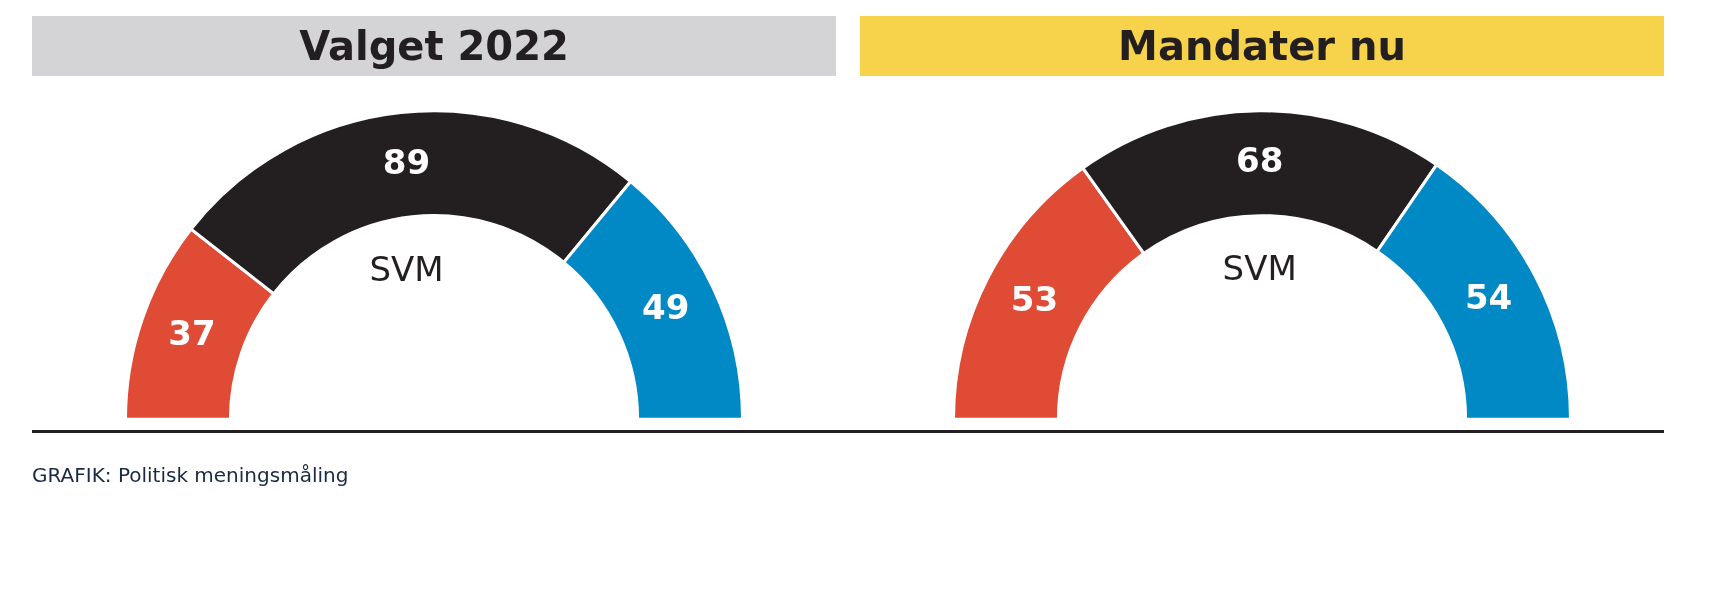  I want to click on data-label: 54, so click(1488, 296).